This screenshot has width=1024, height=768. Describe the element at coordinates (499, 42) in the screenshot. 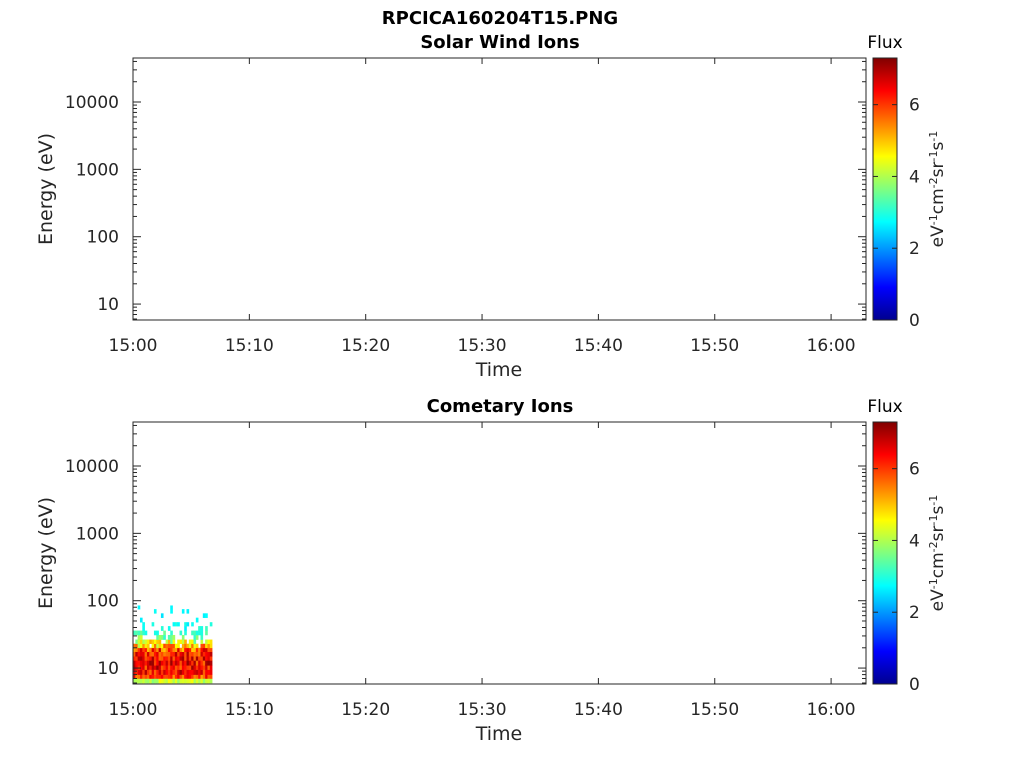

I see `panel-title-solar-wind: Solar Wind Ions` at that location.